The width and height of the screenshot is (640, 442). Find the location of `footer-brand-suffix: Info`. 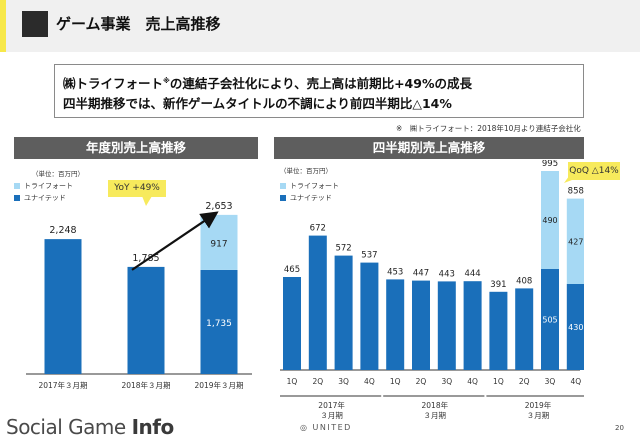

footer-brand-suffix: Info is located at coordinates (153, 427).